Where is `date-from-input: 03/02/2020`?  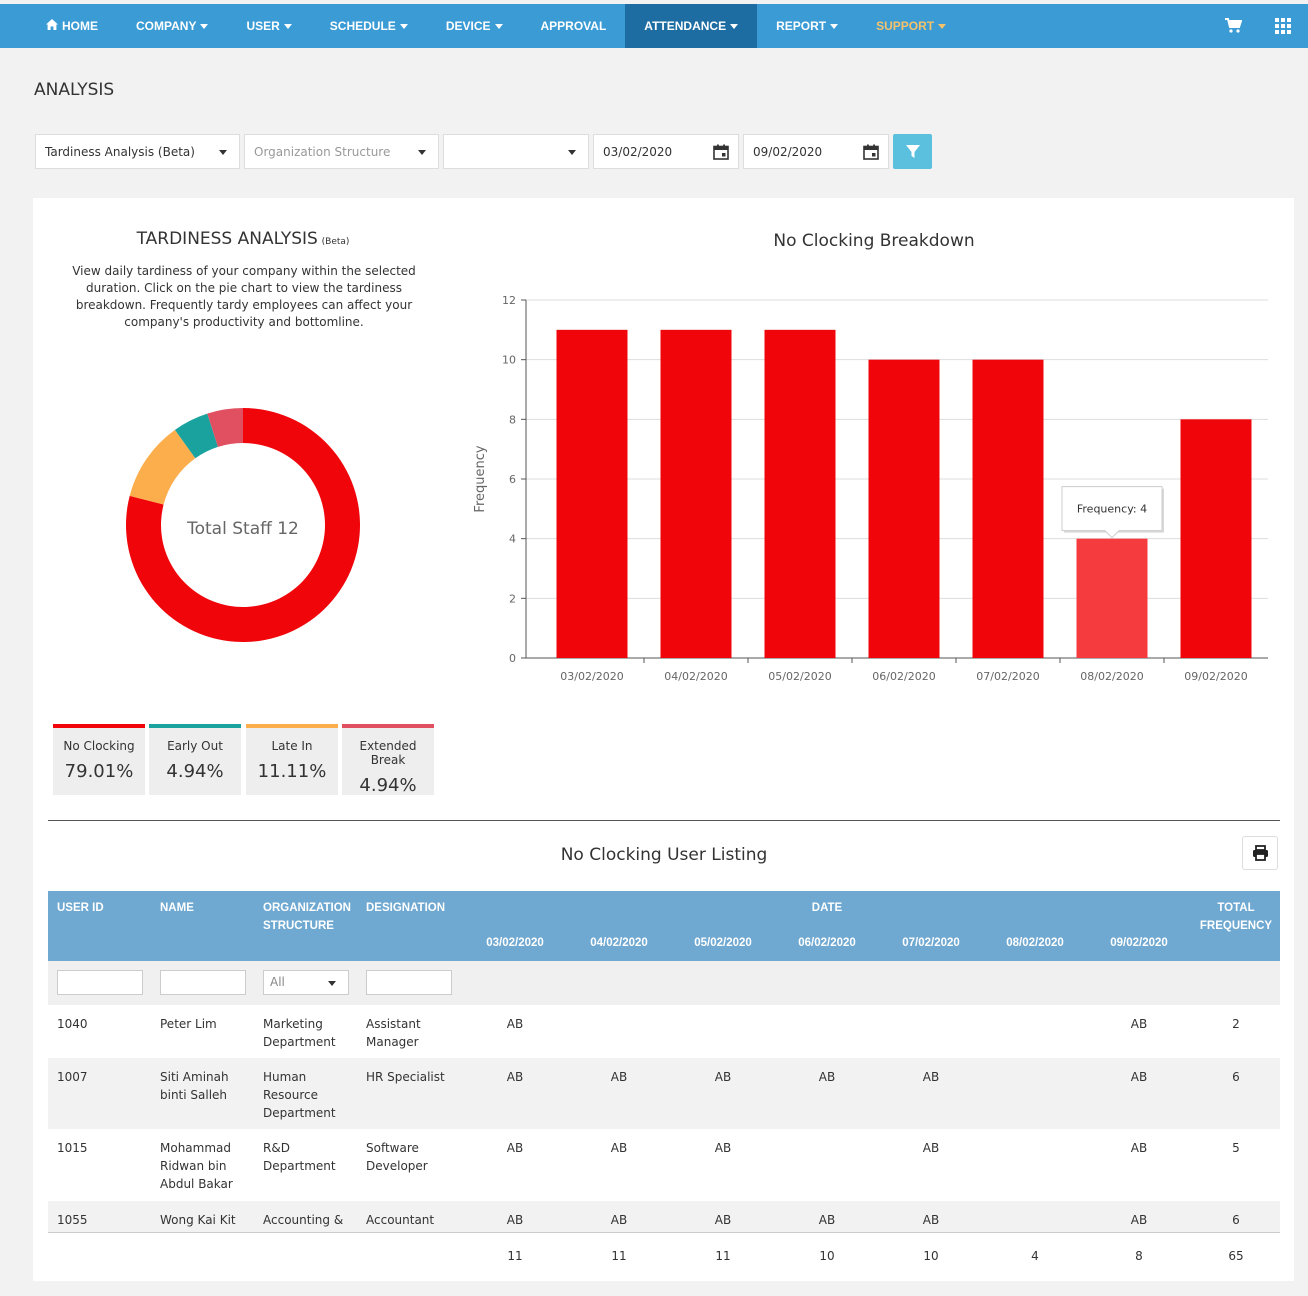 date-from-input: 03/02/2020 is located at coordinates (666, 151).